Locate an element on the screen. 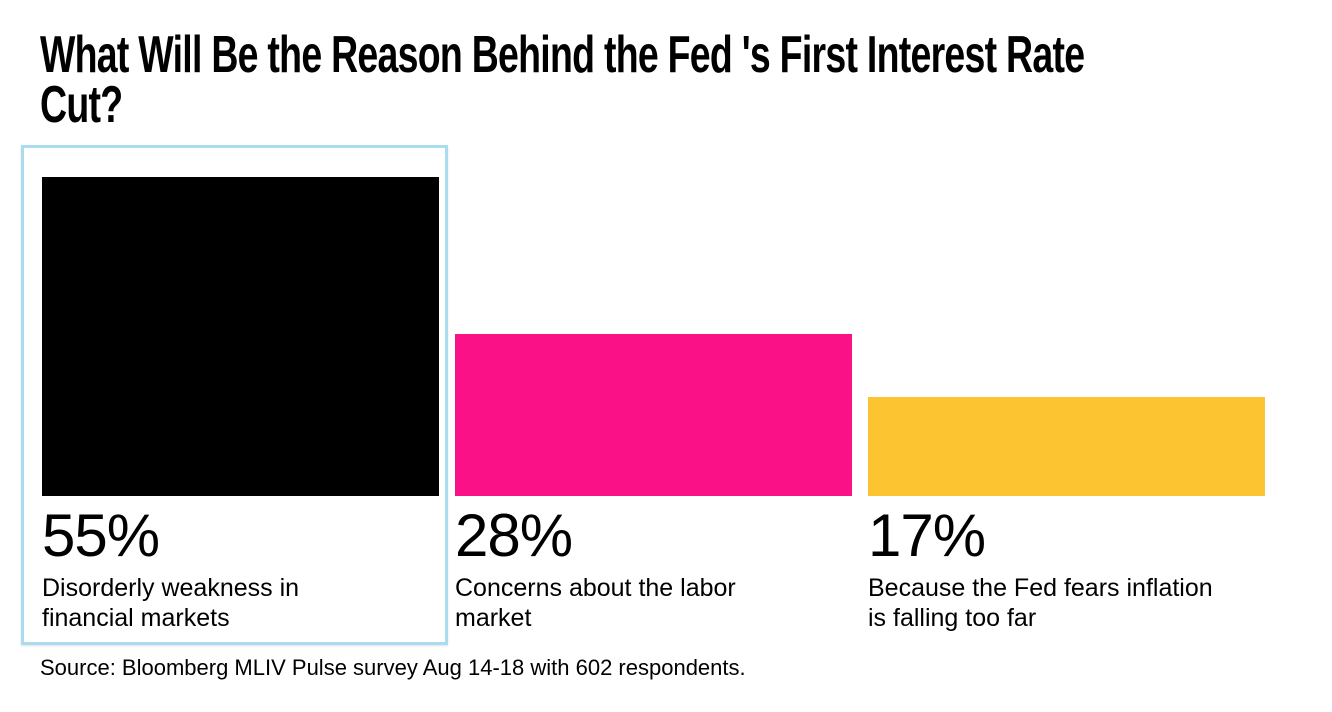 The image size is (1332, 712). bar-disorderly-weakness is located at coordinates (240, 336).